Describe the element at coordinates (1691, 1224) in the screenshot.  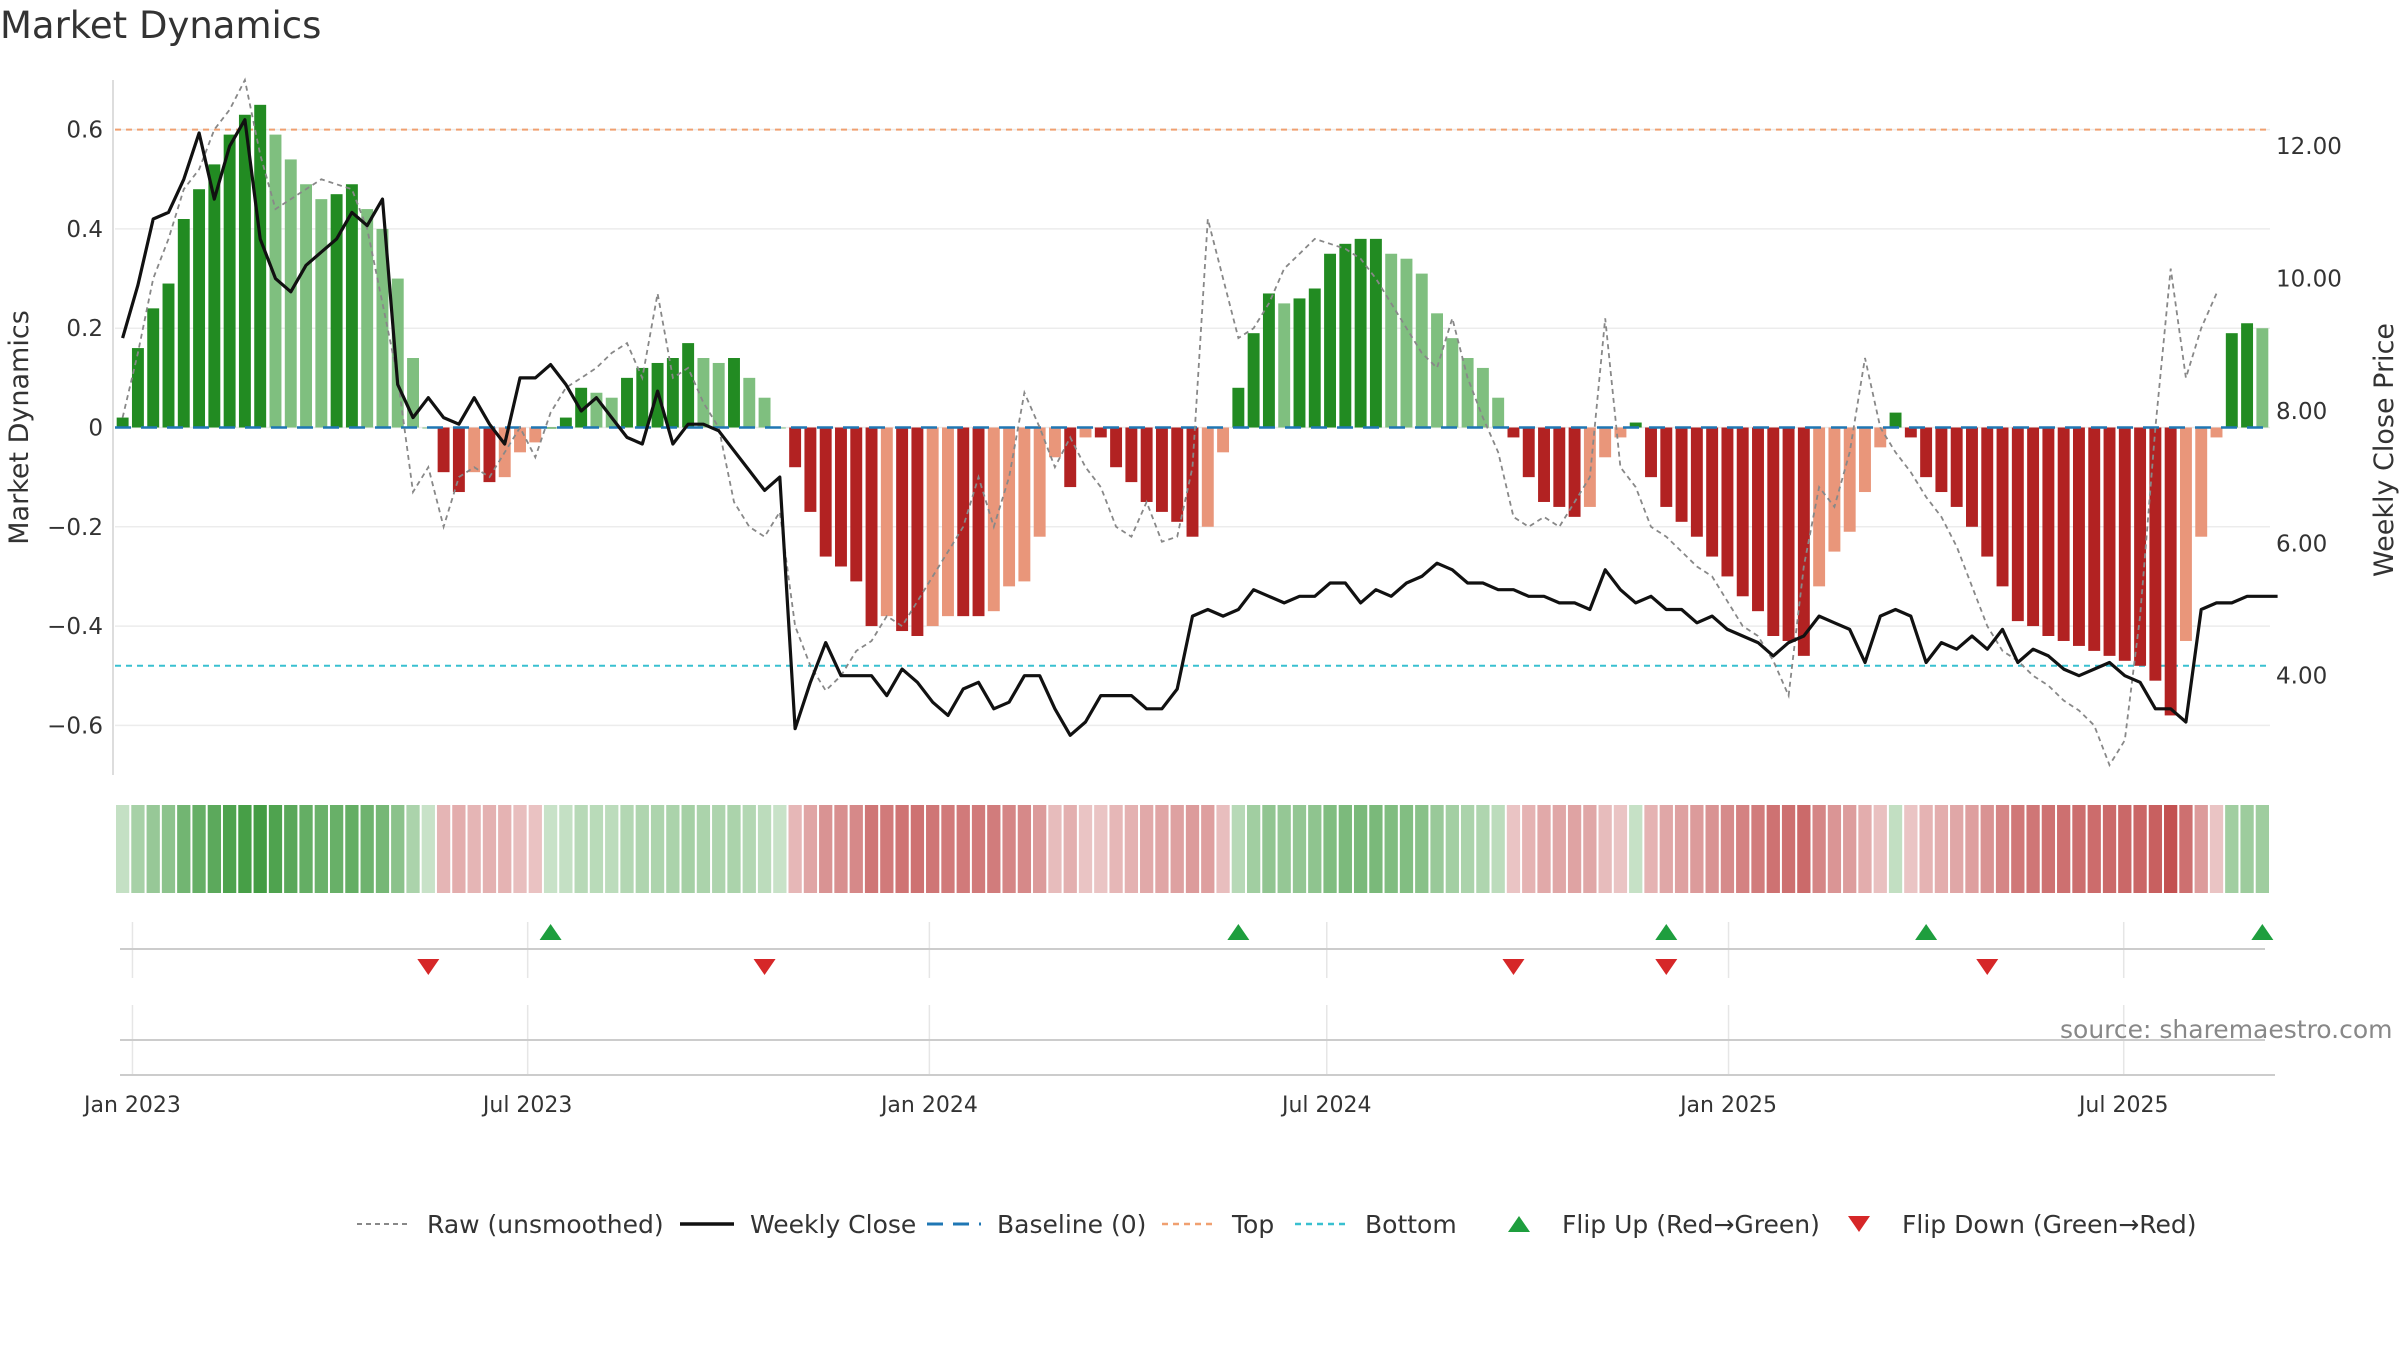
I see `legend-label: Flip Up (Red→Green)` at that location.